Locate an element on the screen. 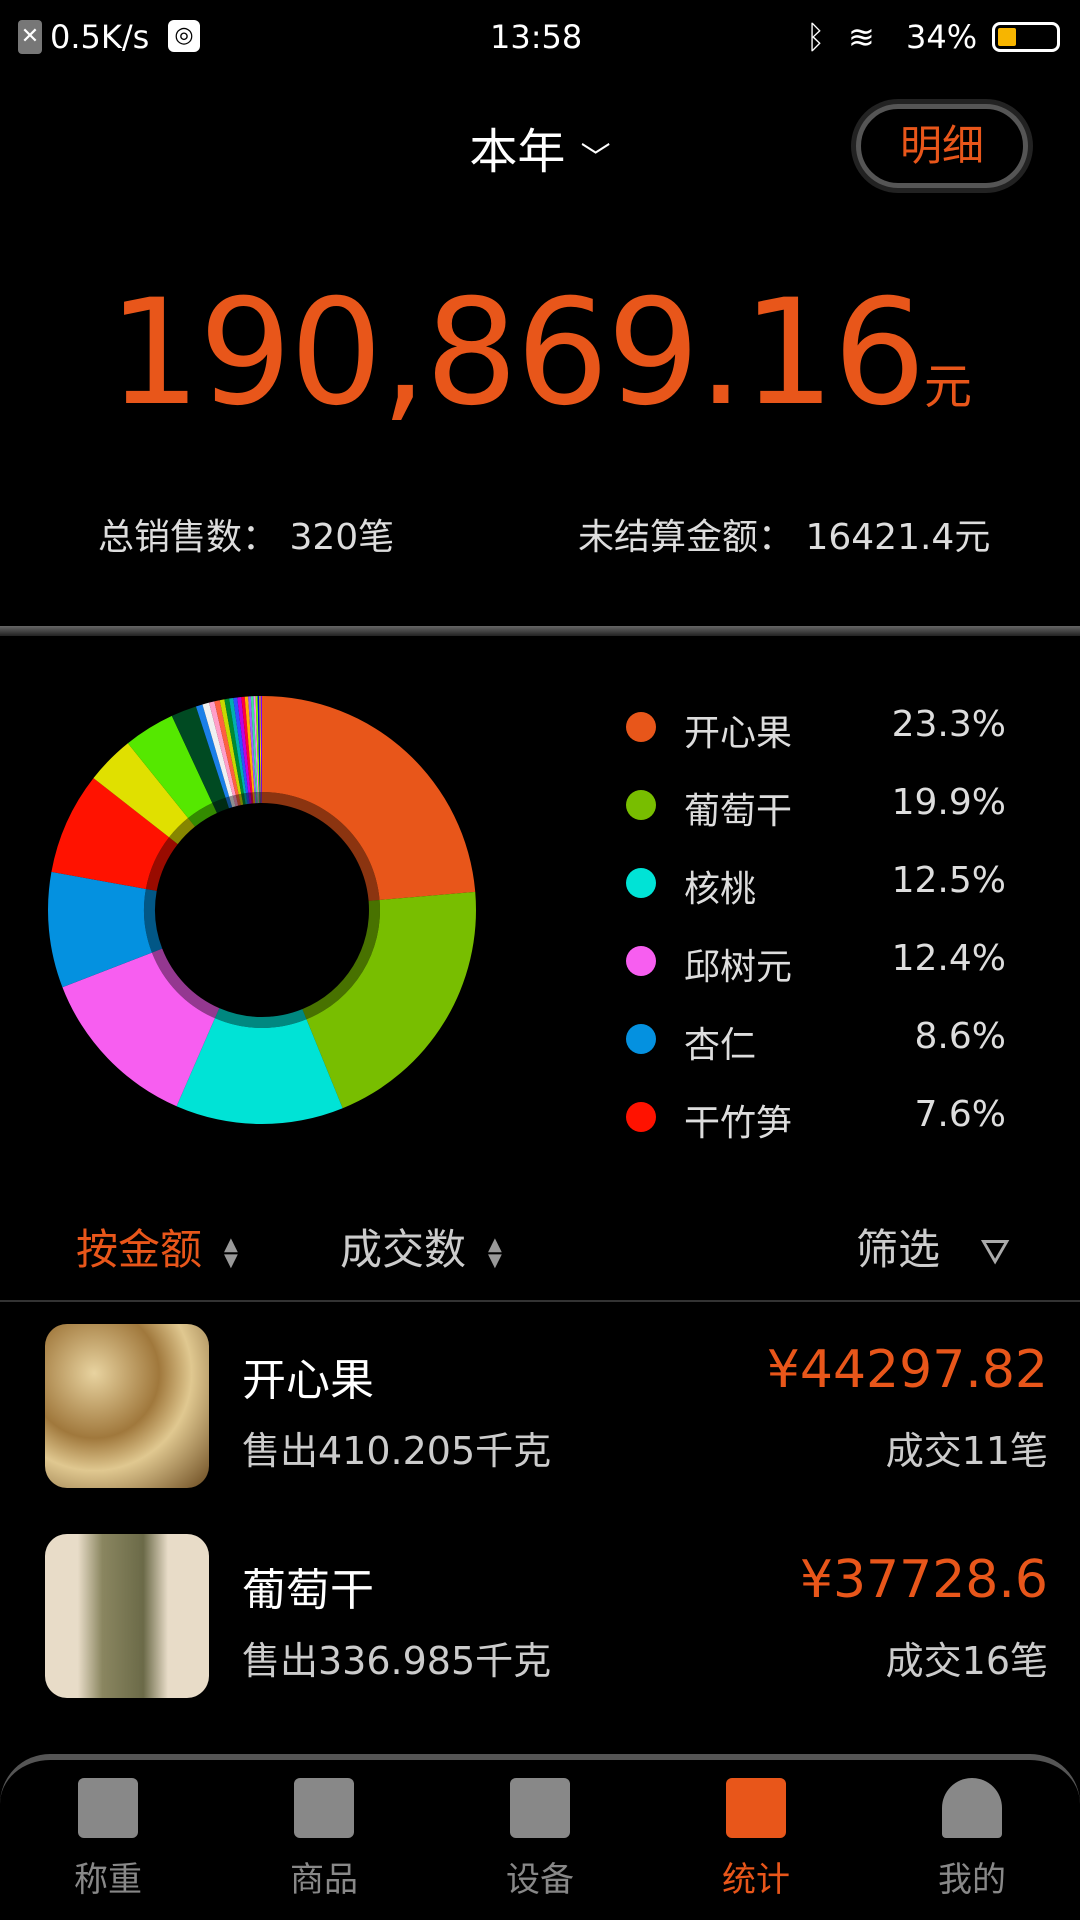  detail-button: 明细 is located at coordinates (942, 146).